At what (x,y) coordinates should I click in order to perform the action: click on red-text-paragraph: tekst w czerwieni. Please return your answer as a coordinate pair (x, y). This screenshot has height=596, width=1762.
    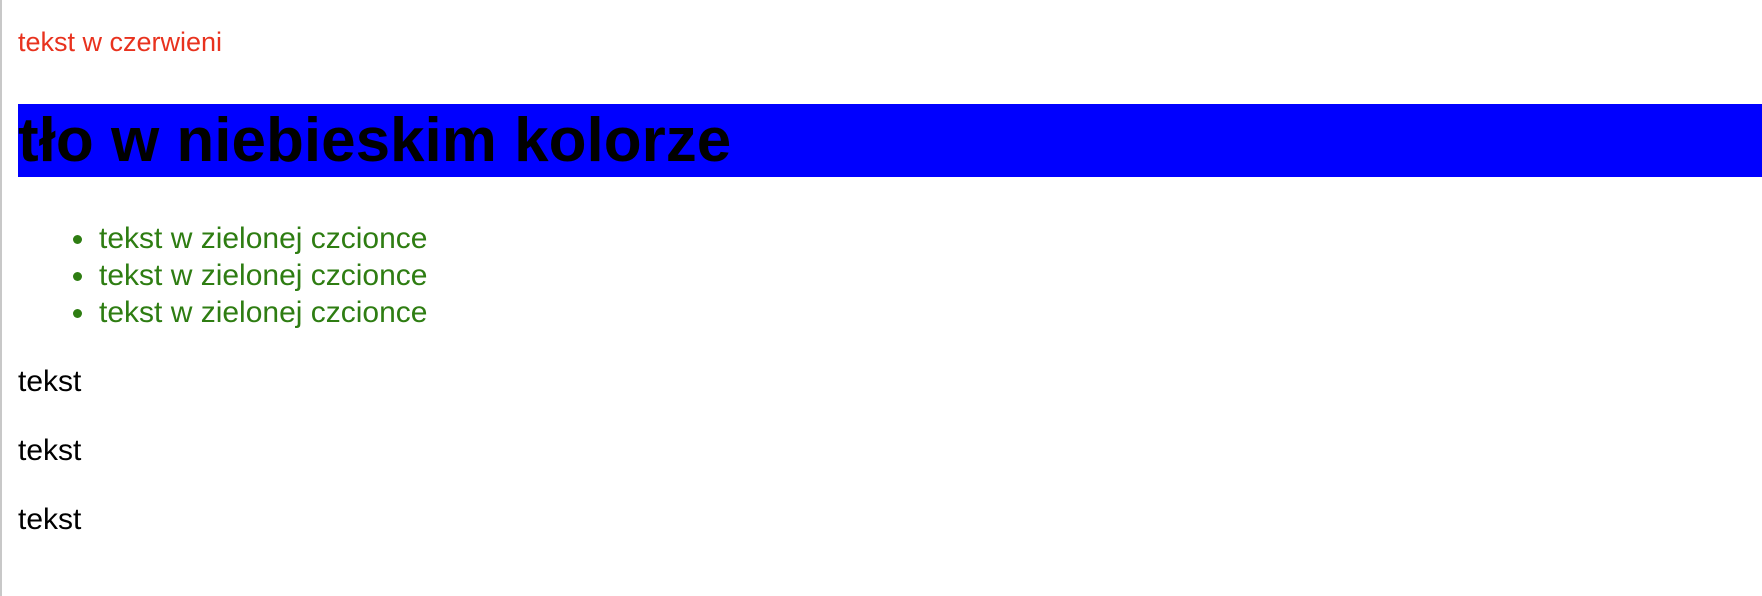
    Looking at the image, I should click on (120, 42).